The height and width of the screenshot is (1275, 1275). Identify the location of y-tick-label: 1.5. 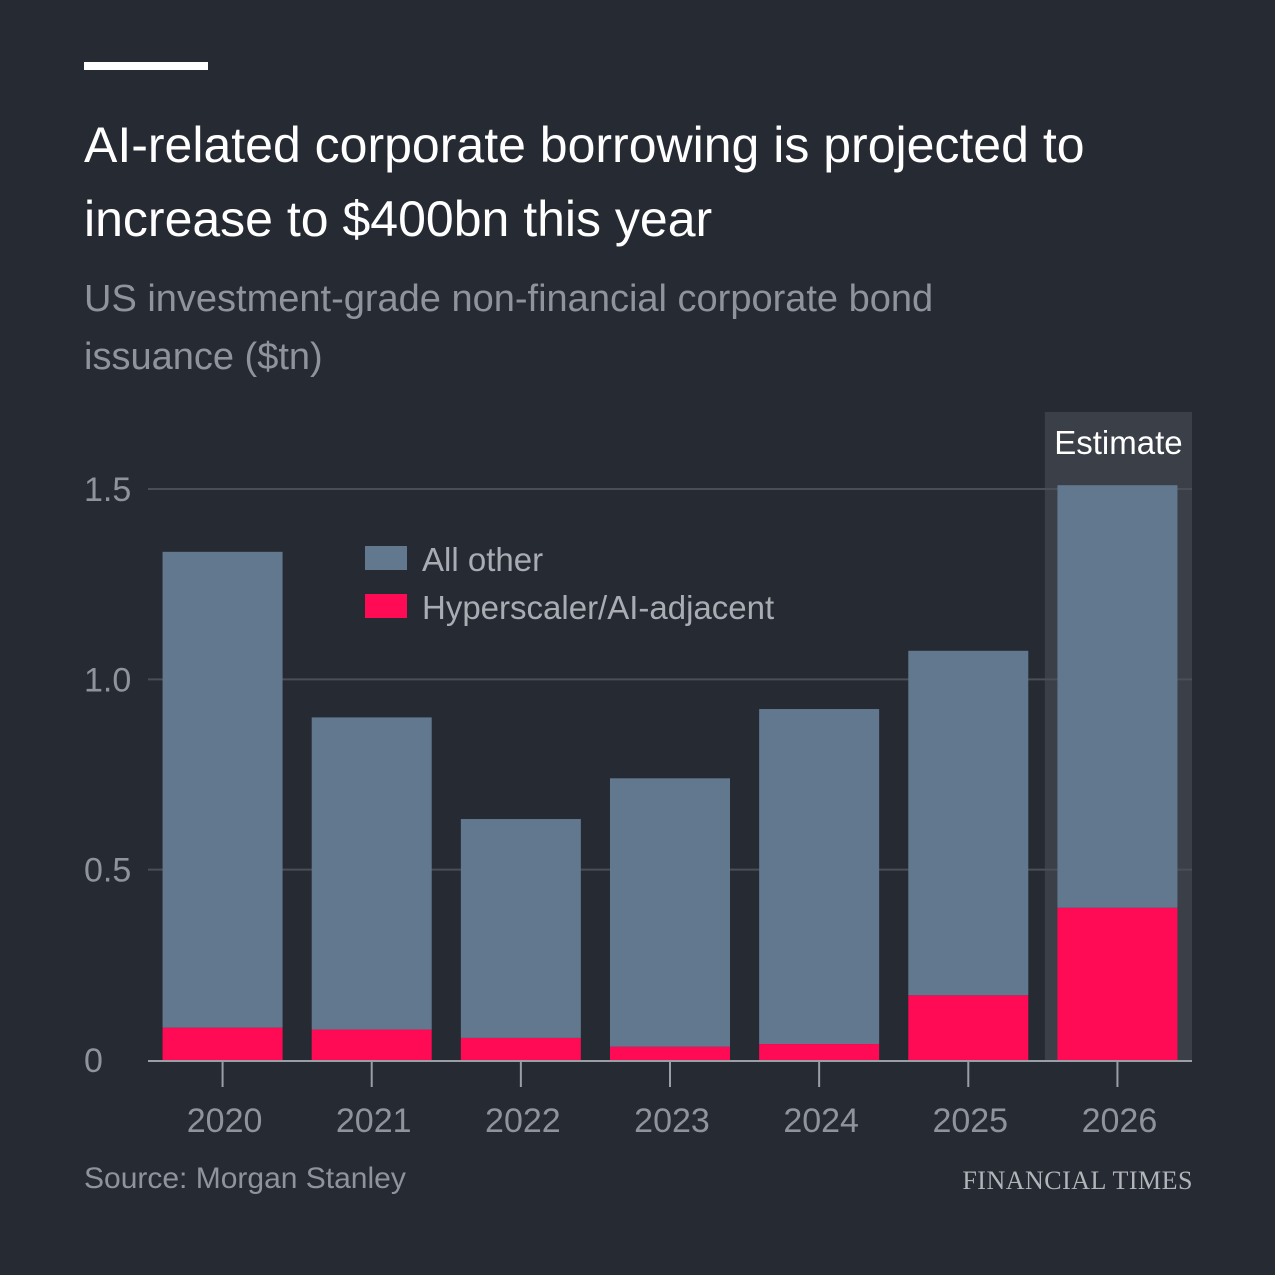
(107, 490).